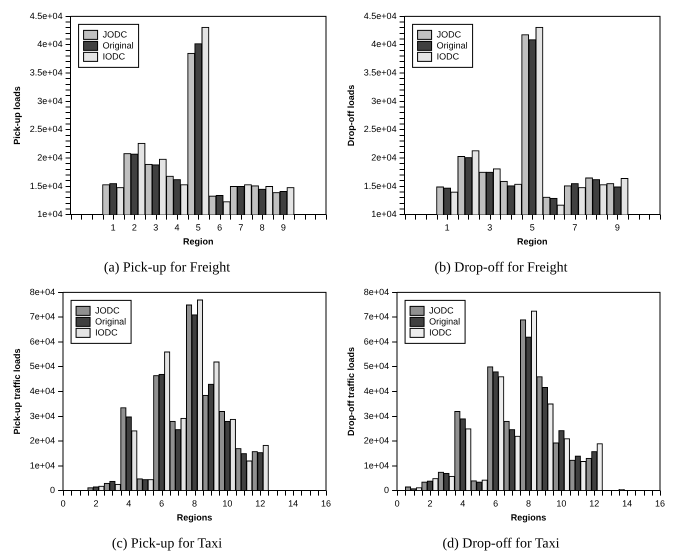  Describe the element at coordinates (351, 115) in the screenshot. I see `y-axis-title: Drop-off loads` at that location.